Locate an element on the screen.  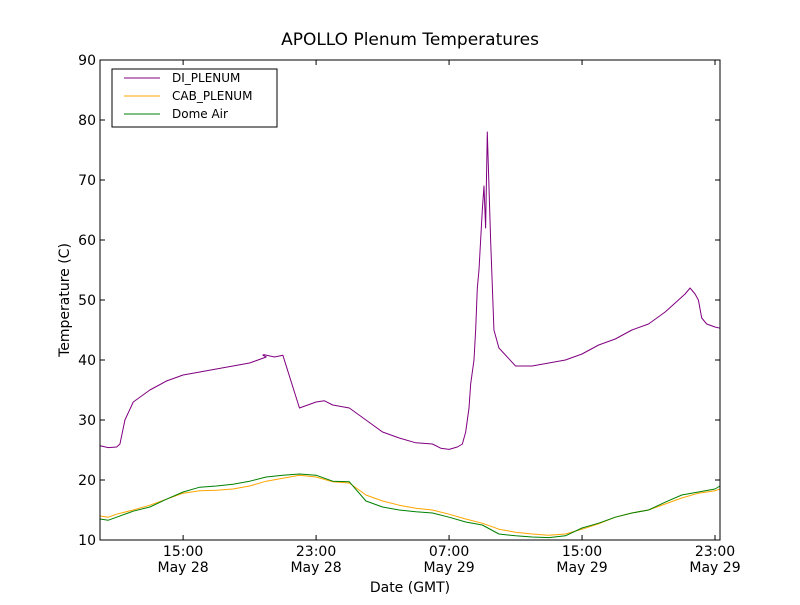
x-axis-title: Date (GMT) is located at coordinates (410, 588).